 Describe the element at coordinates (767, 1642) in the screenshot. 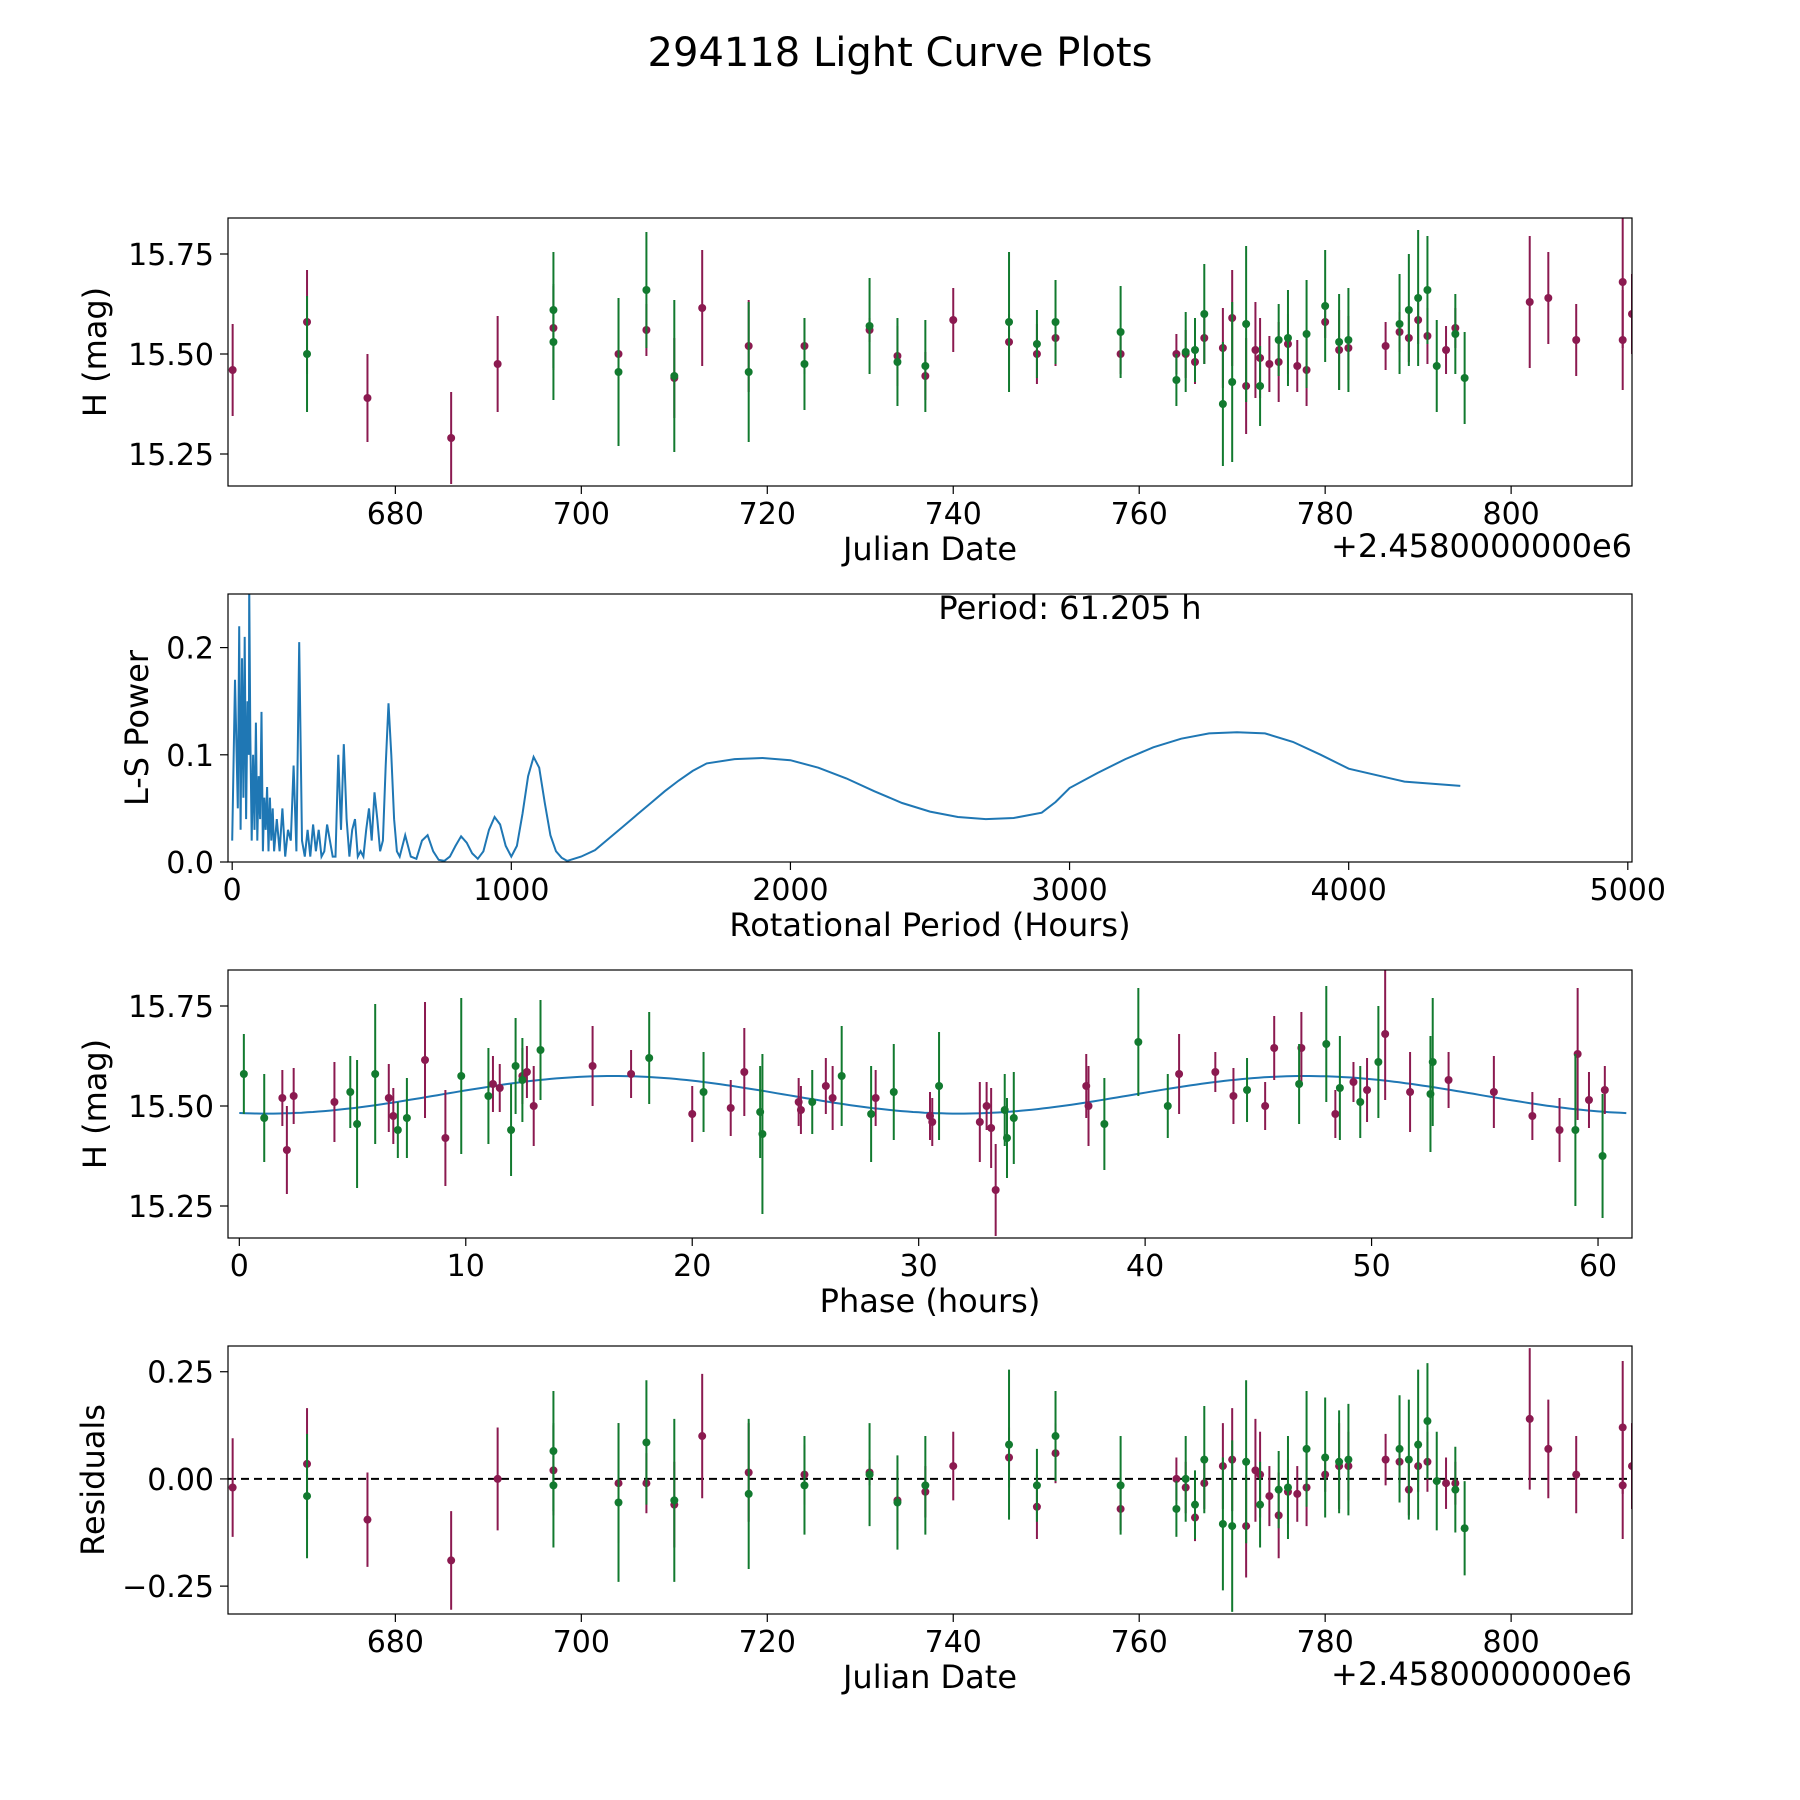

I see `residuals-x-tick-label: 720` at that location.